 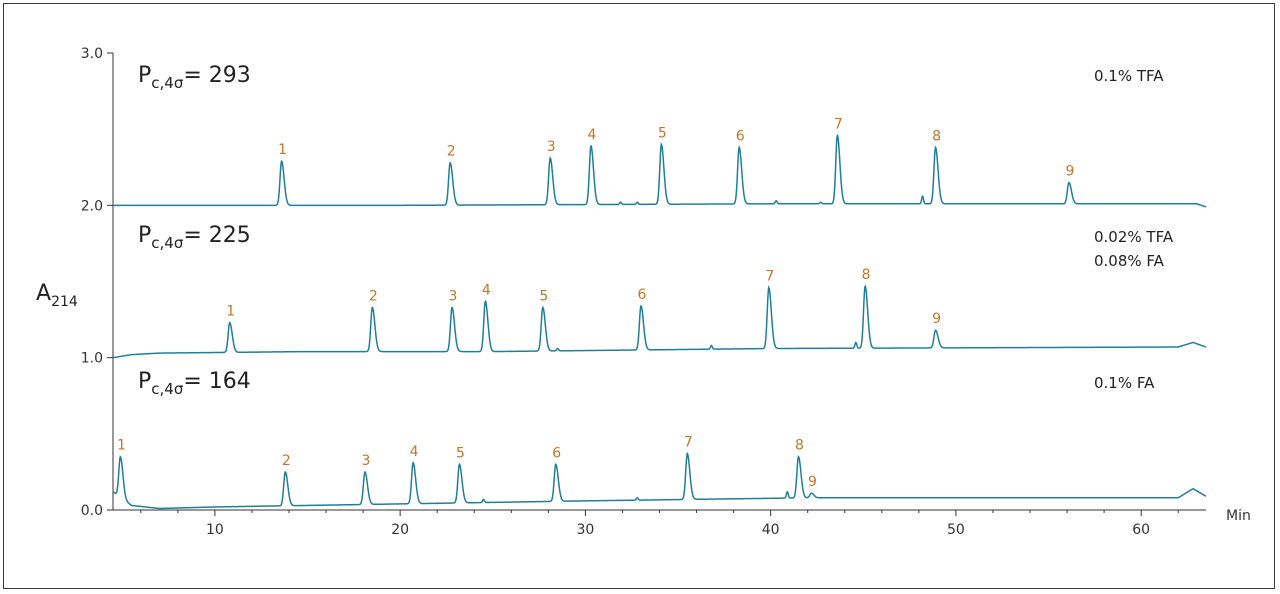 What do you see at coordinates (194, 77) in the screenshot?
I see `peak-capacity-annotation: Pc,4σ= 293` at bounding box center [194, 77].